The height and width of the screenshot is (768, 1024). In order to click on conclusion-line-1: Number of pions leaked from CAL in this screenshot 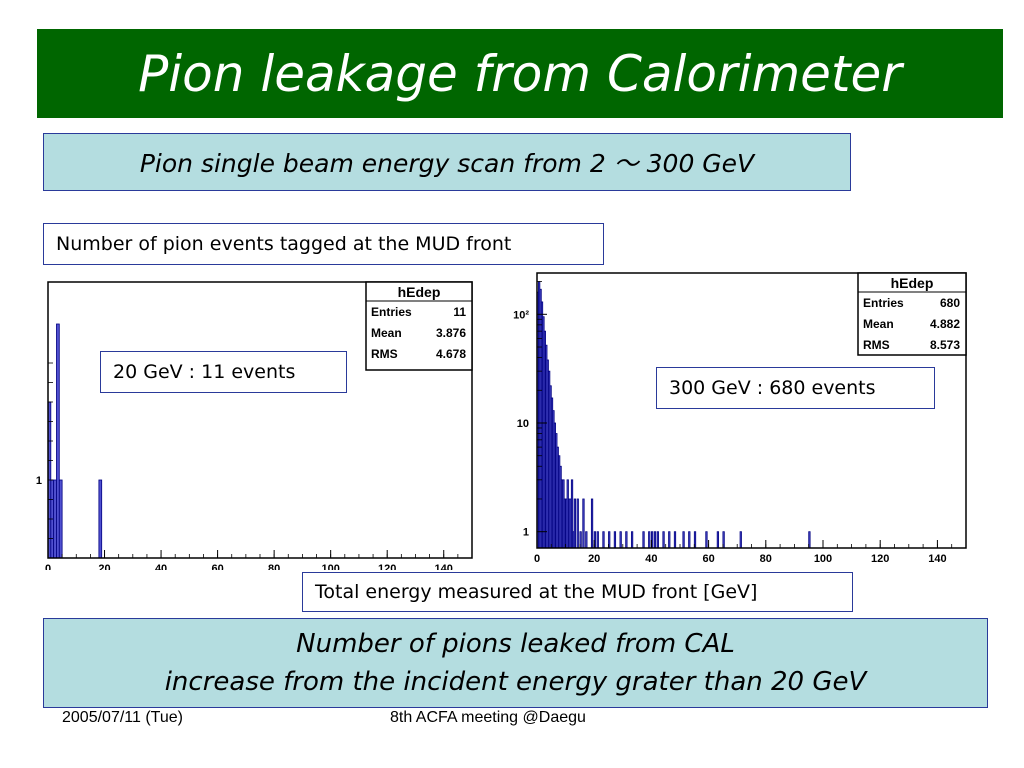, I will do `click(515, 644)`.